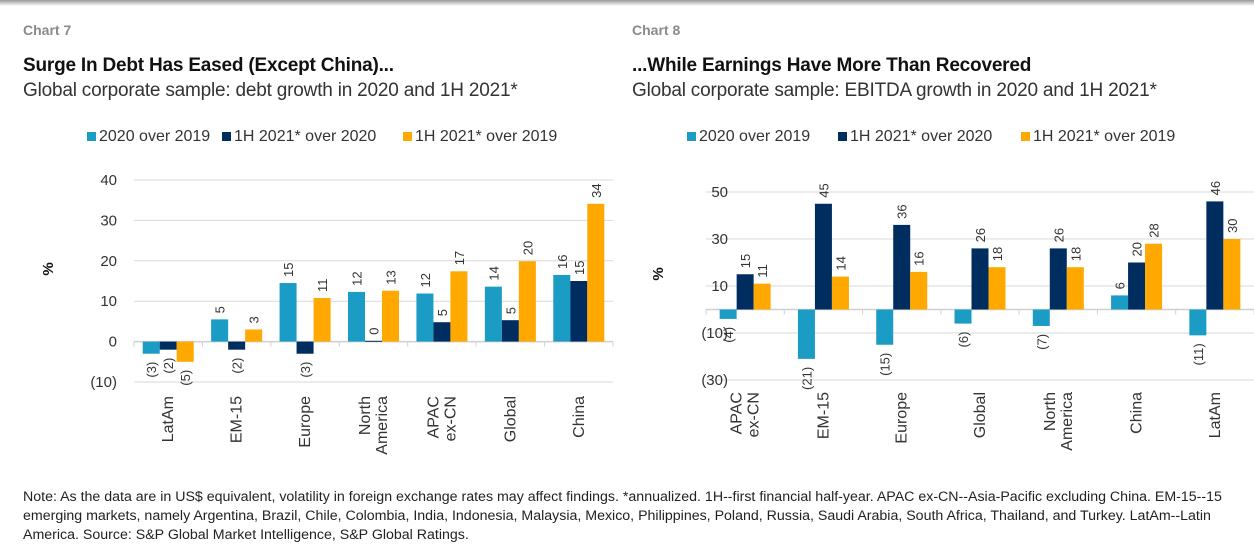 This screenshot has height=548, width=1254. Describe the element at coordinates (754, 414) in the screenshot. I see `x-category-label: ex-CN` at that location.